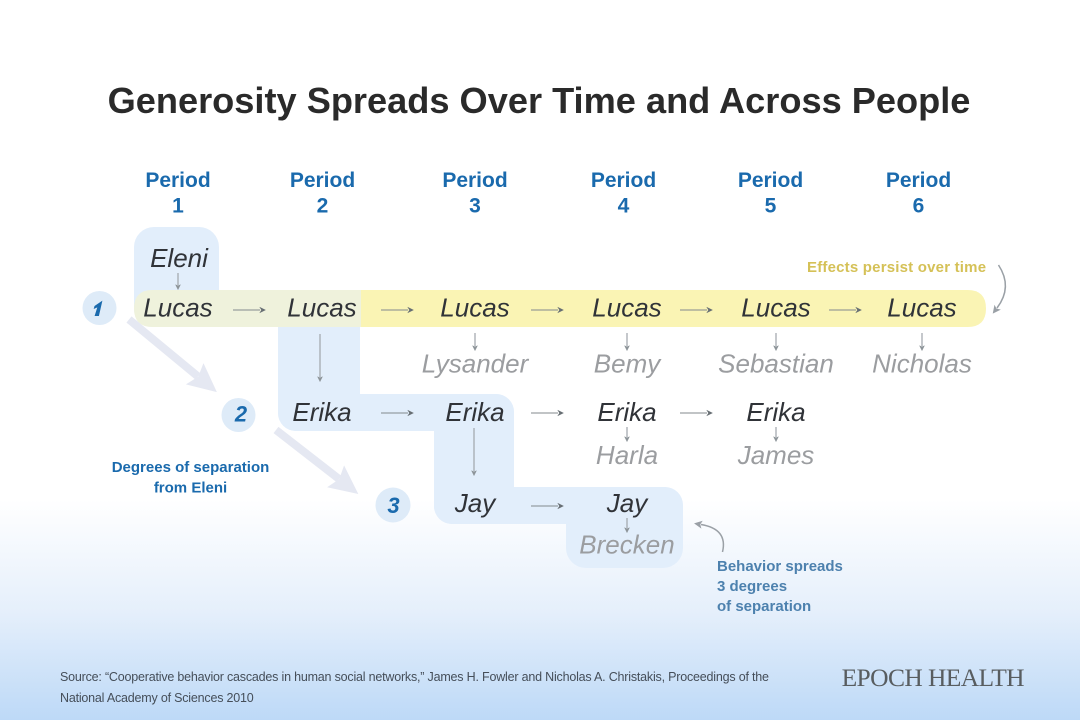 The height and width of the screenshot is (720, 1080). What do you see at coordinates (752, 586) in the screenshot?
I see `svg-text: 3 degrees` at bounding box center [752, 586].